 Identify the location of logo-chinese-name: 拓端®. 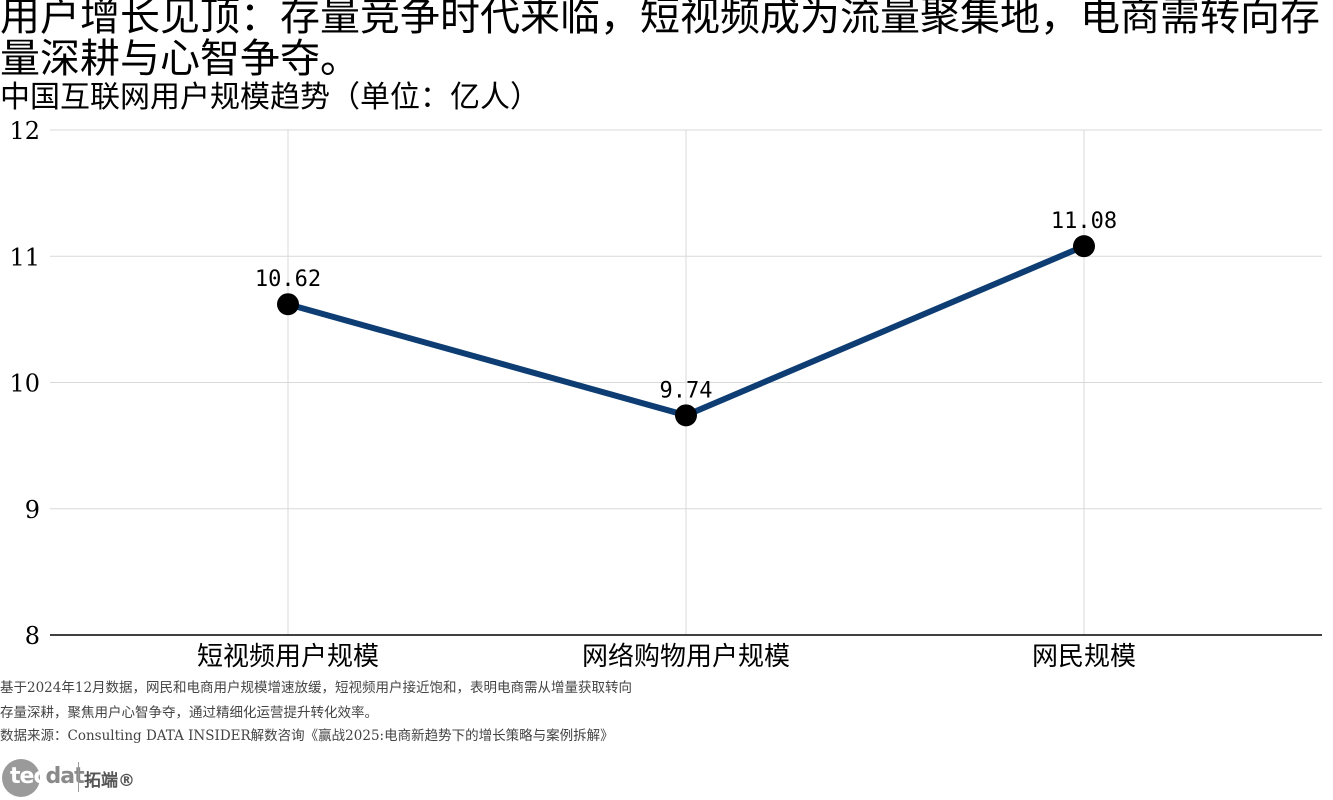
(109, 781).